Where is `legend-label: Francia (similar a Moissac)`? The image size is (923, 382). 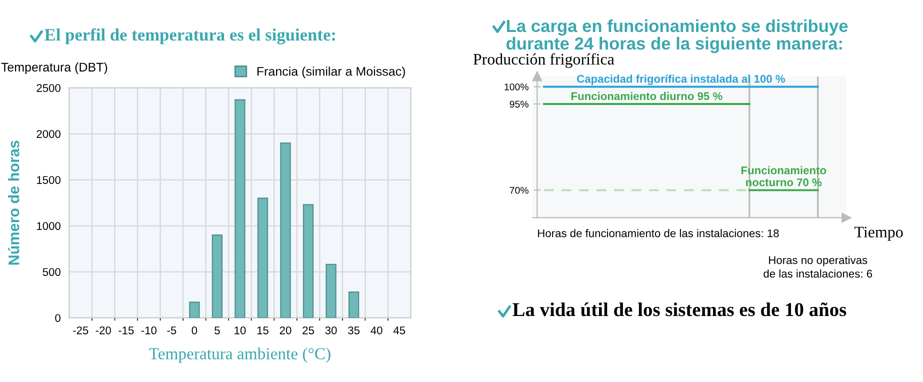 legend-label: Francia (similar a Moissac) is located at coordinates (331, 72).